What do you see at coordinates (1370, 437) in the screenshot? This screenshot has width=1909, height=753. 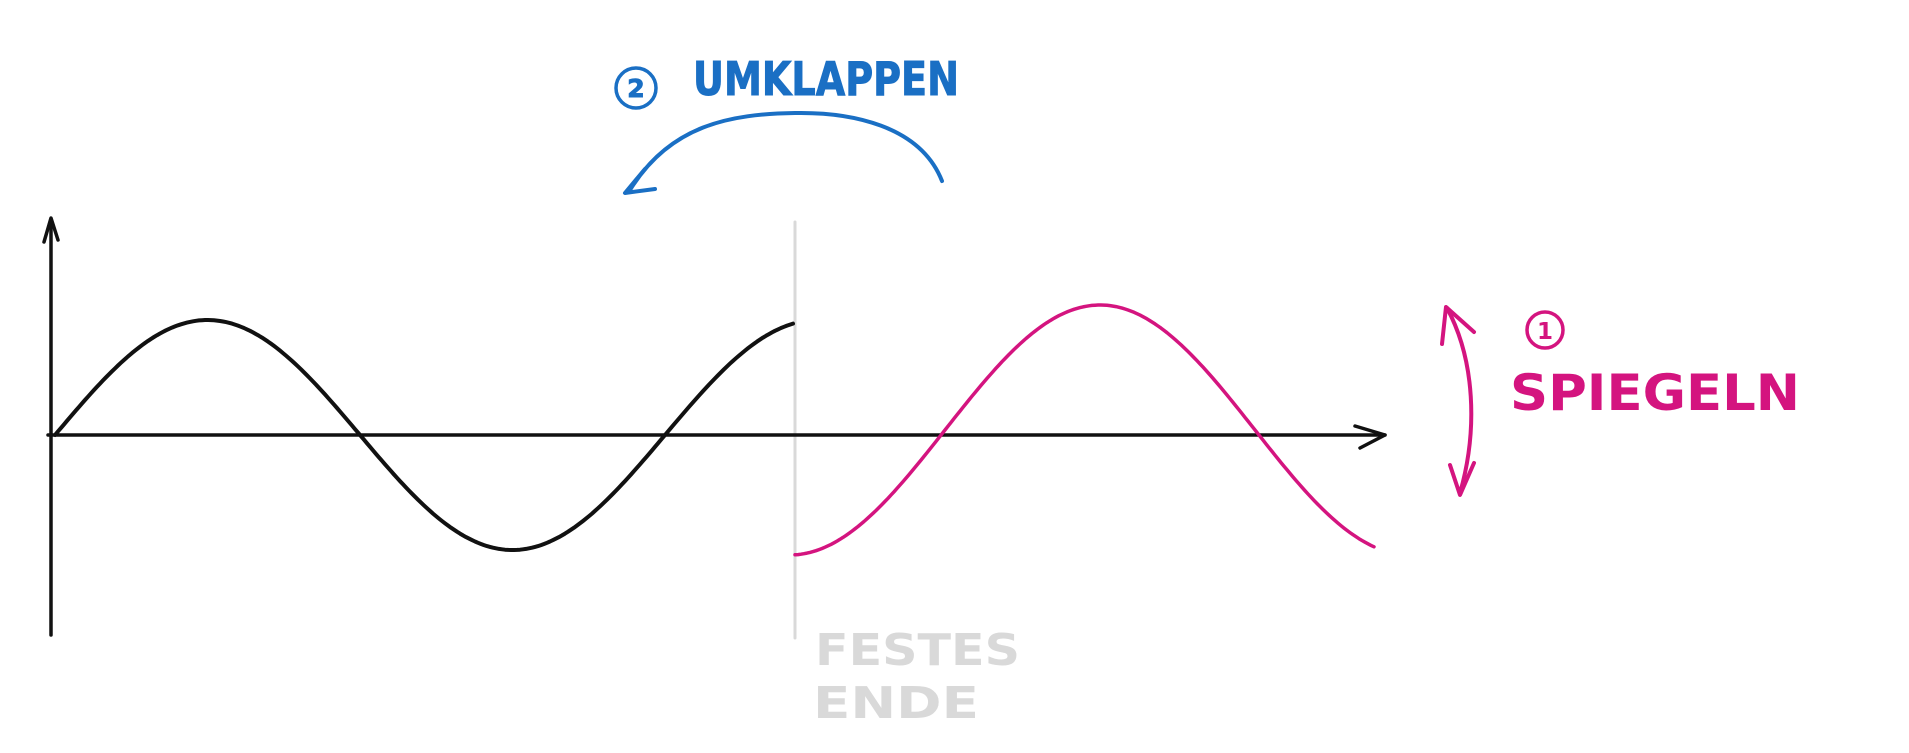 I see `x-axis-arrowhead` at bounding box center [1370, 437].